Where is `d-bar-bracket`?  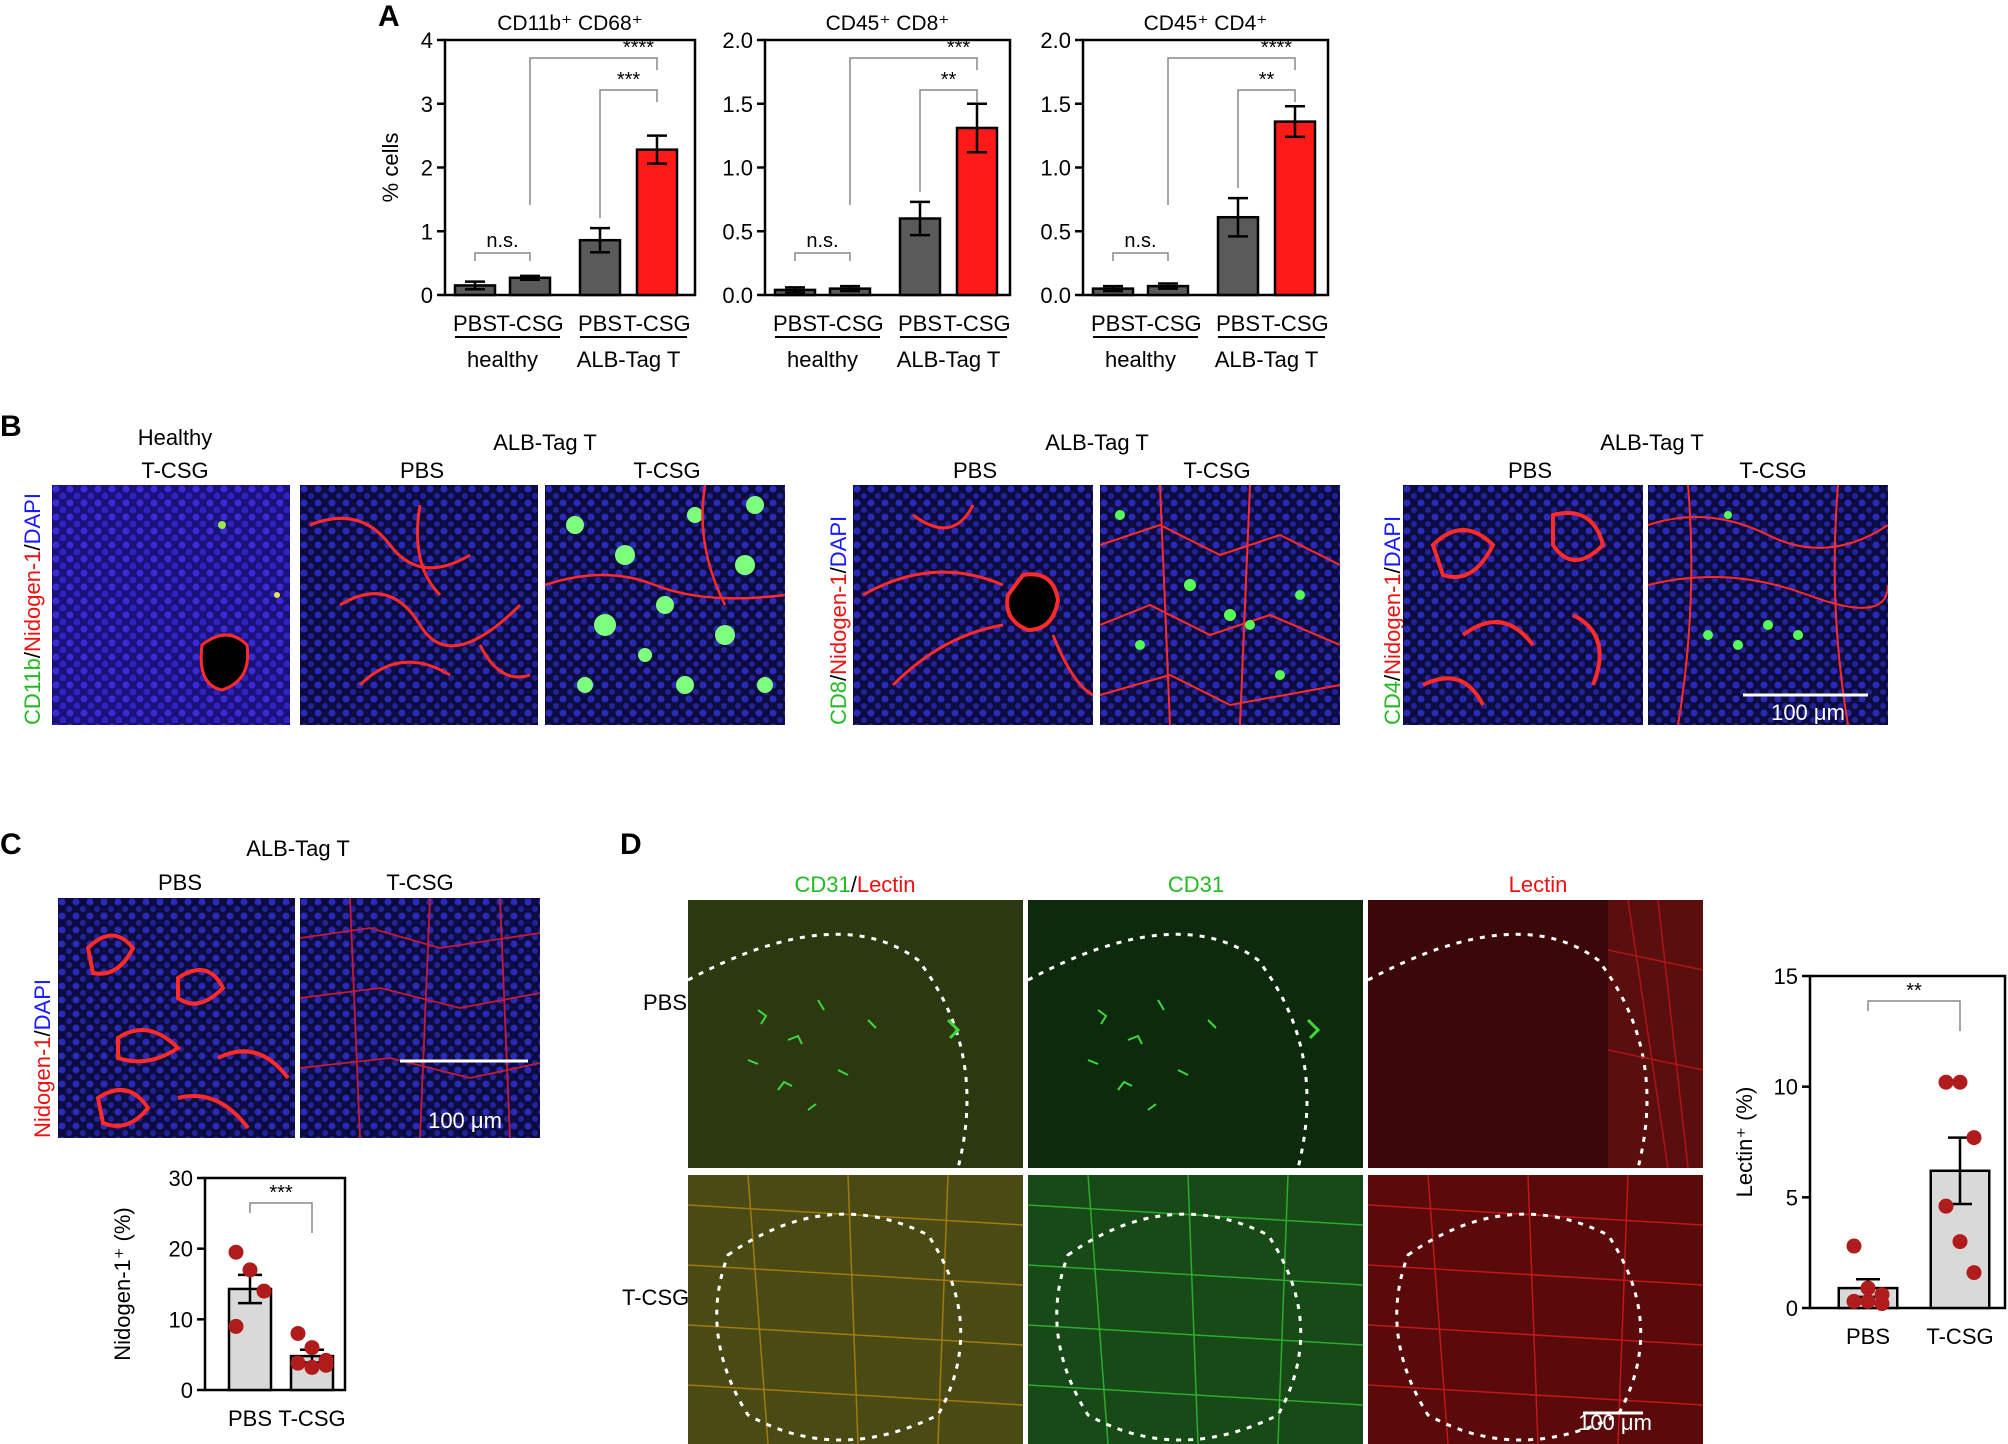 d-bar-bracket is located at coordinates (1914, 1015).